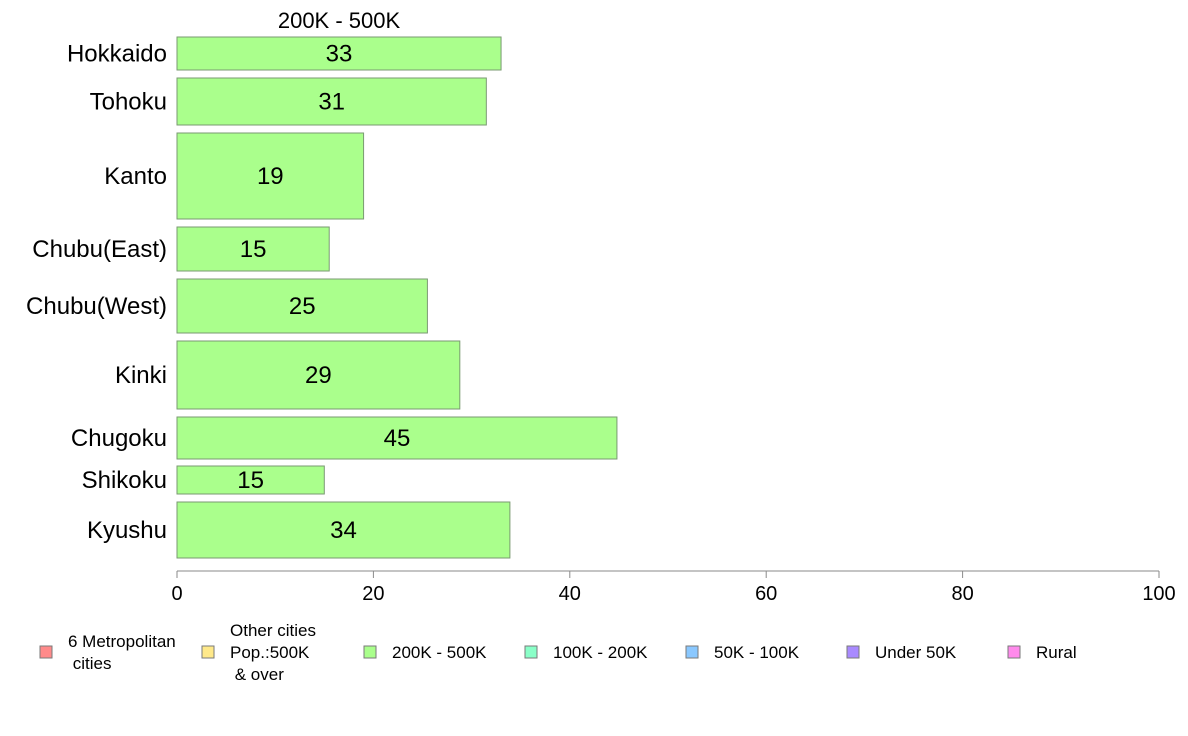 The height and width of the screenshot is (736, 1188). I want to click on legend-label: Under 50K, so click(916, 652).